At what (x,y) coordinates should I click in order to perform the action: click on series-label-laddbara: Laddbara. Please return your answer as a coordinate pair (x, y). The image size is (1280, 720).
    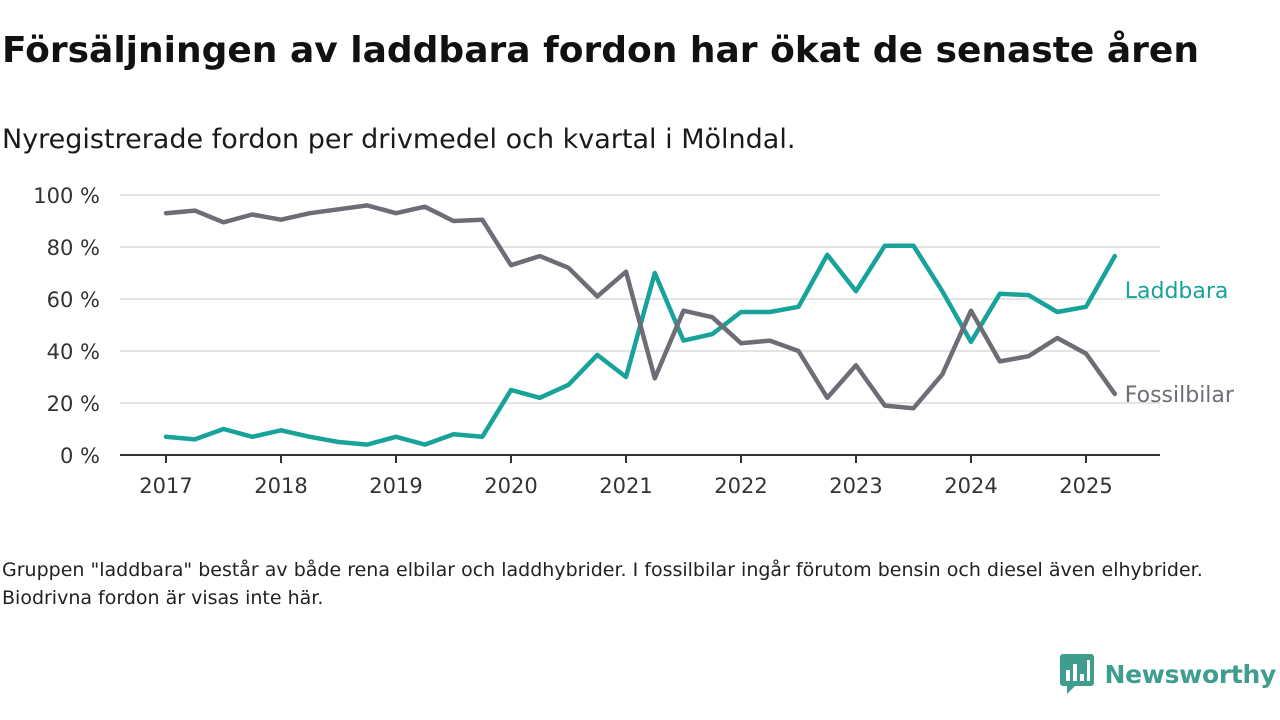
    Looking at the image, I should click on (1177, 291).